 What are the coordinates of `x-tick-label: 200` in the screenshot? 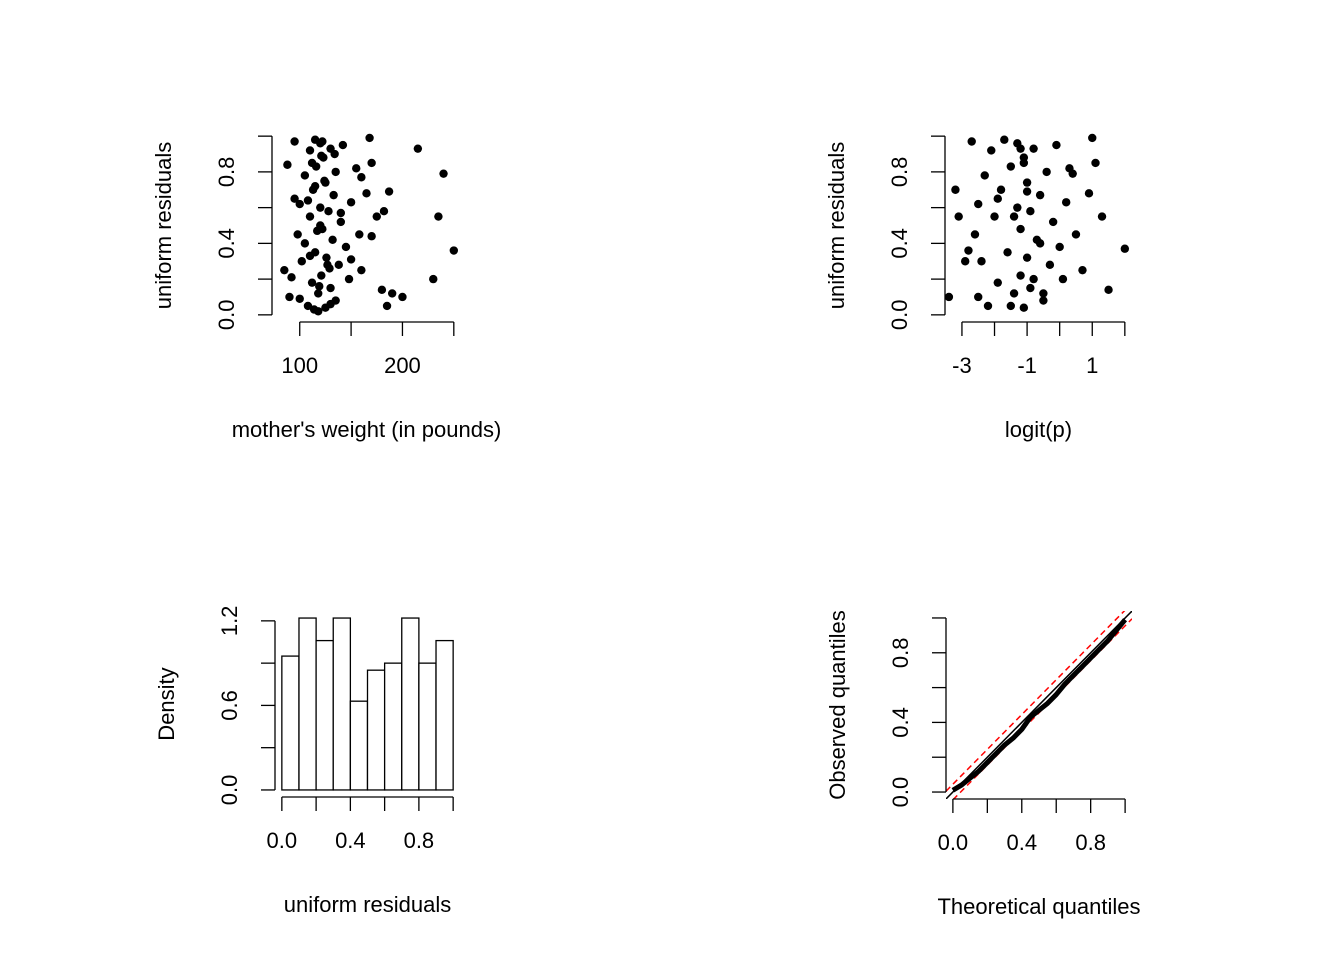 It's located at (402, 365).